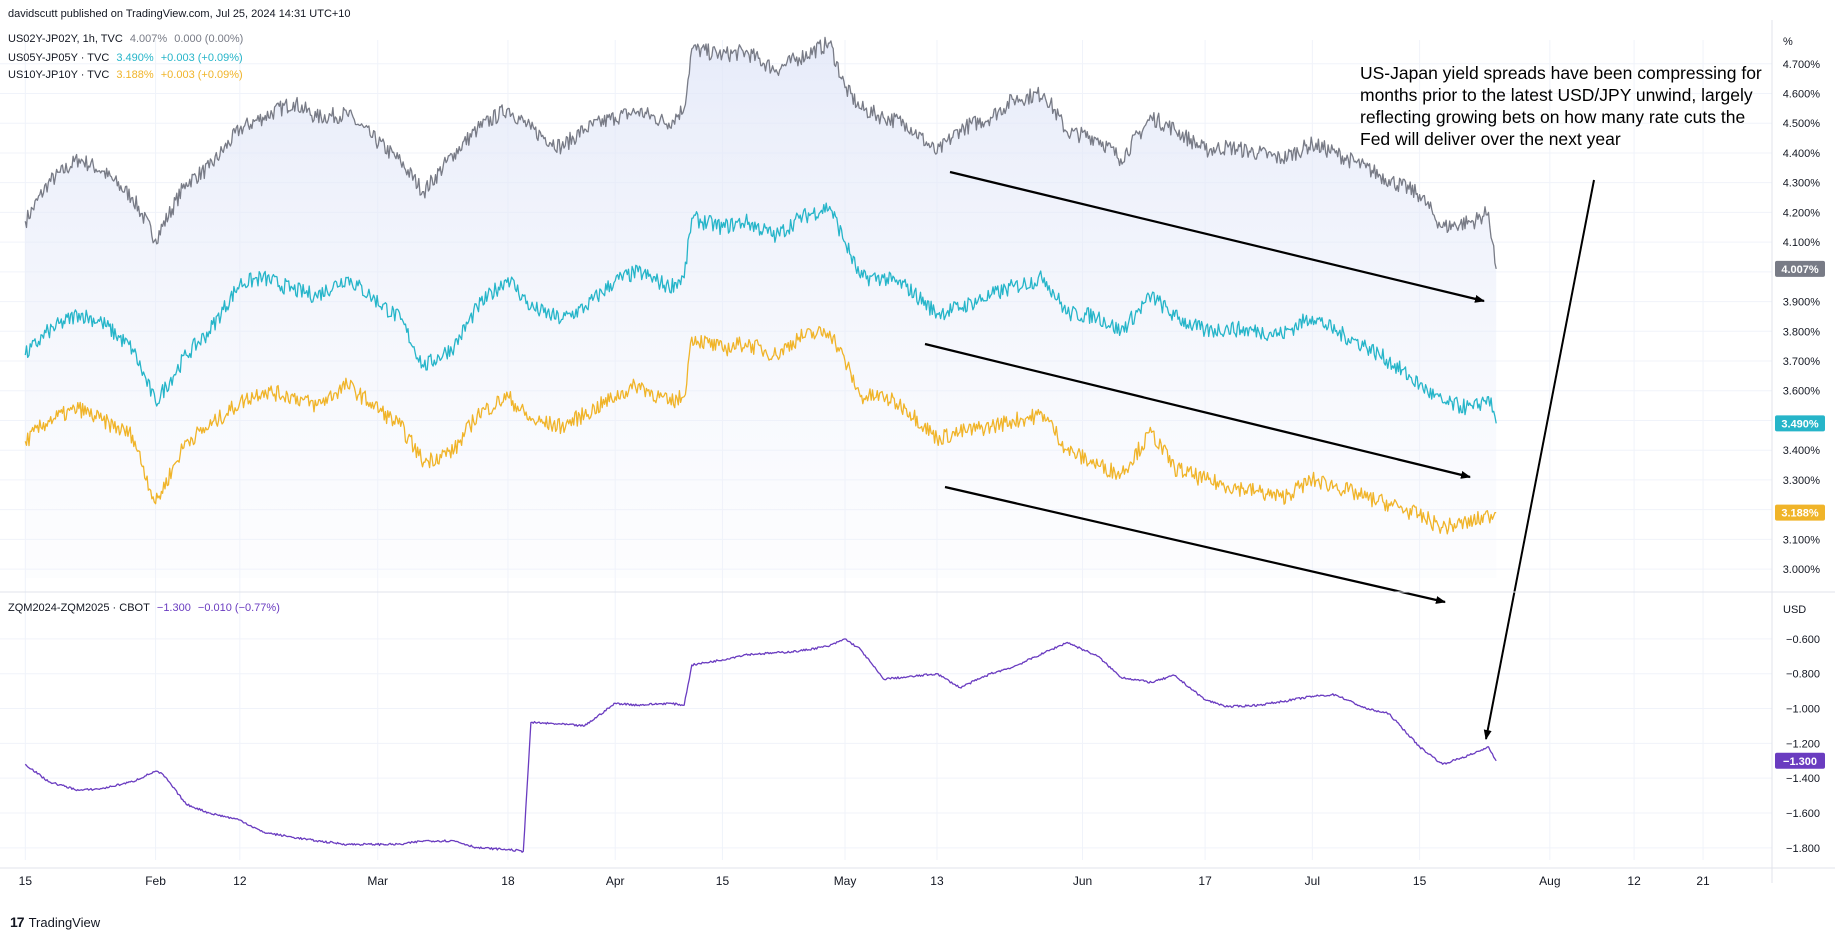 This screenshot has width=1835, height=939. What do you see at coordinates (1803, 849) in the screenshot?
I see `y-tick-label: −1.800` at bounding box center [1803, 849].